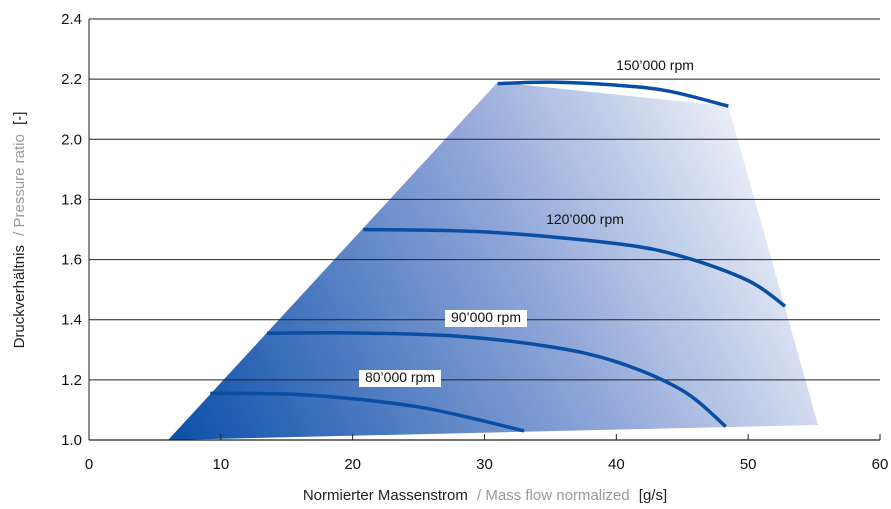 The image size is (891, 509). I want to click on speed-line-label: 150’000 rpm, so click(655, 65).